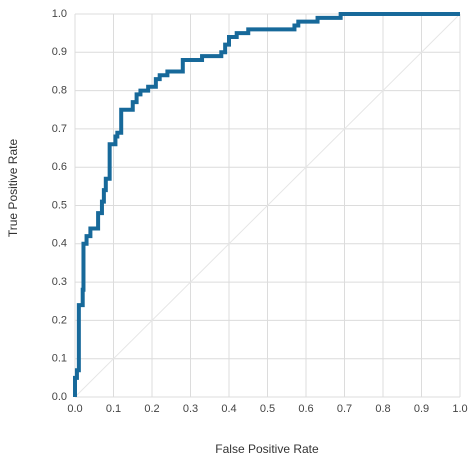 This screenshot has width=474, height=464. Describe the element at coordinates (113, 409) in the screenshot. I see `x-tick-label: 0.1` at that location.